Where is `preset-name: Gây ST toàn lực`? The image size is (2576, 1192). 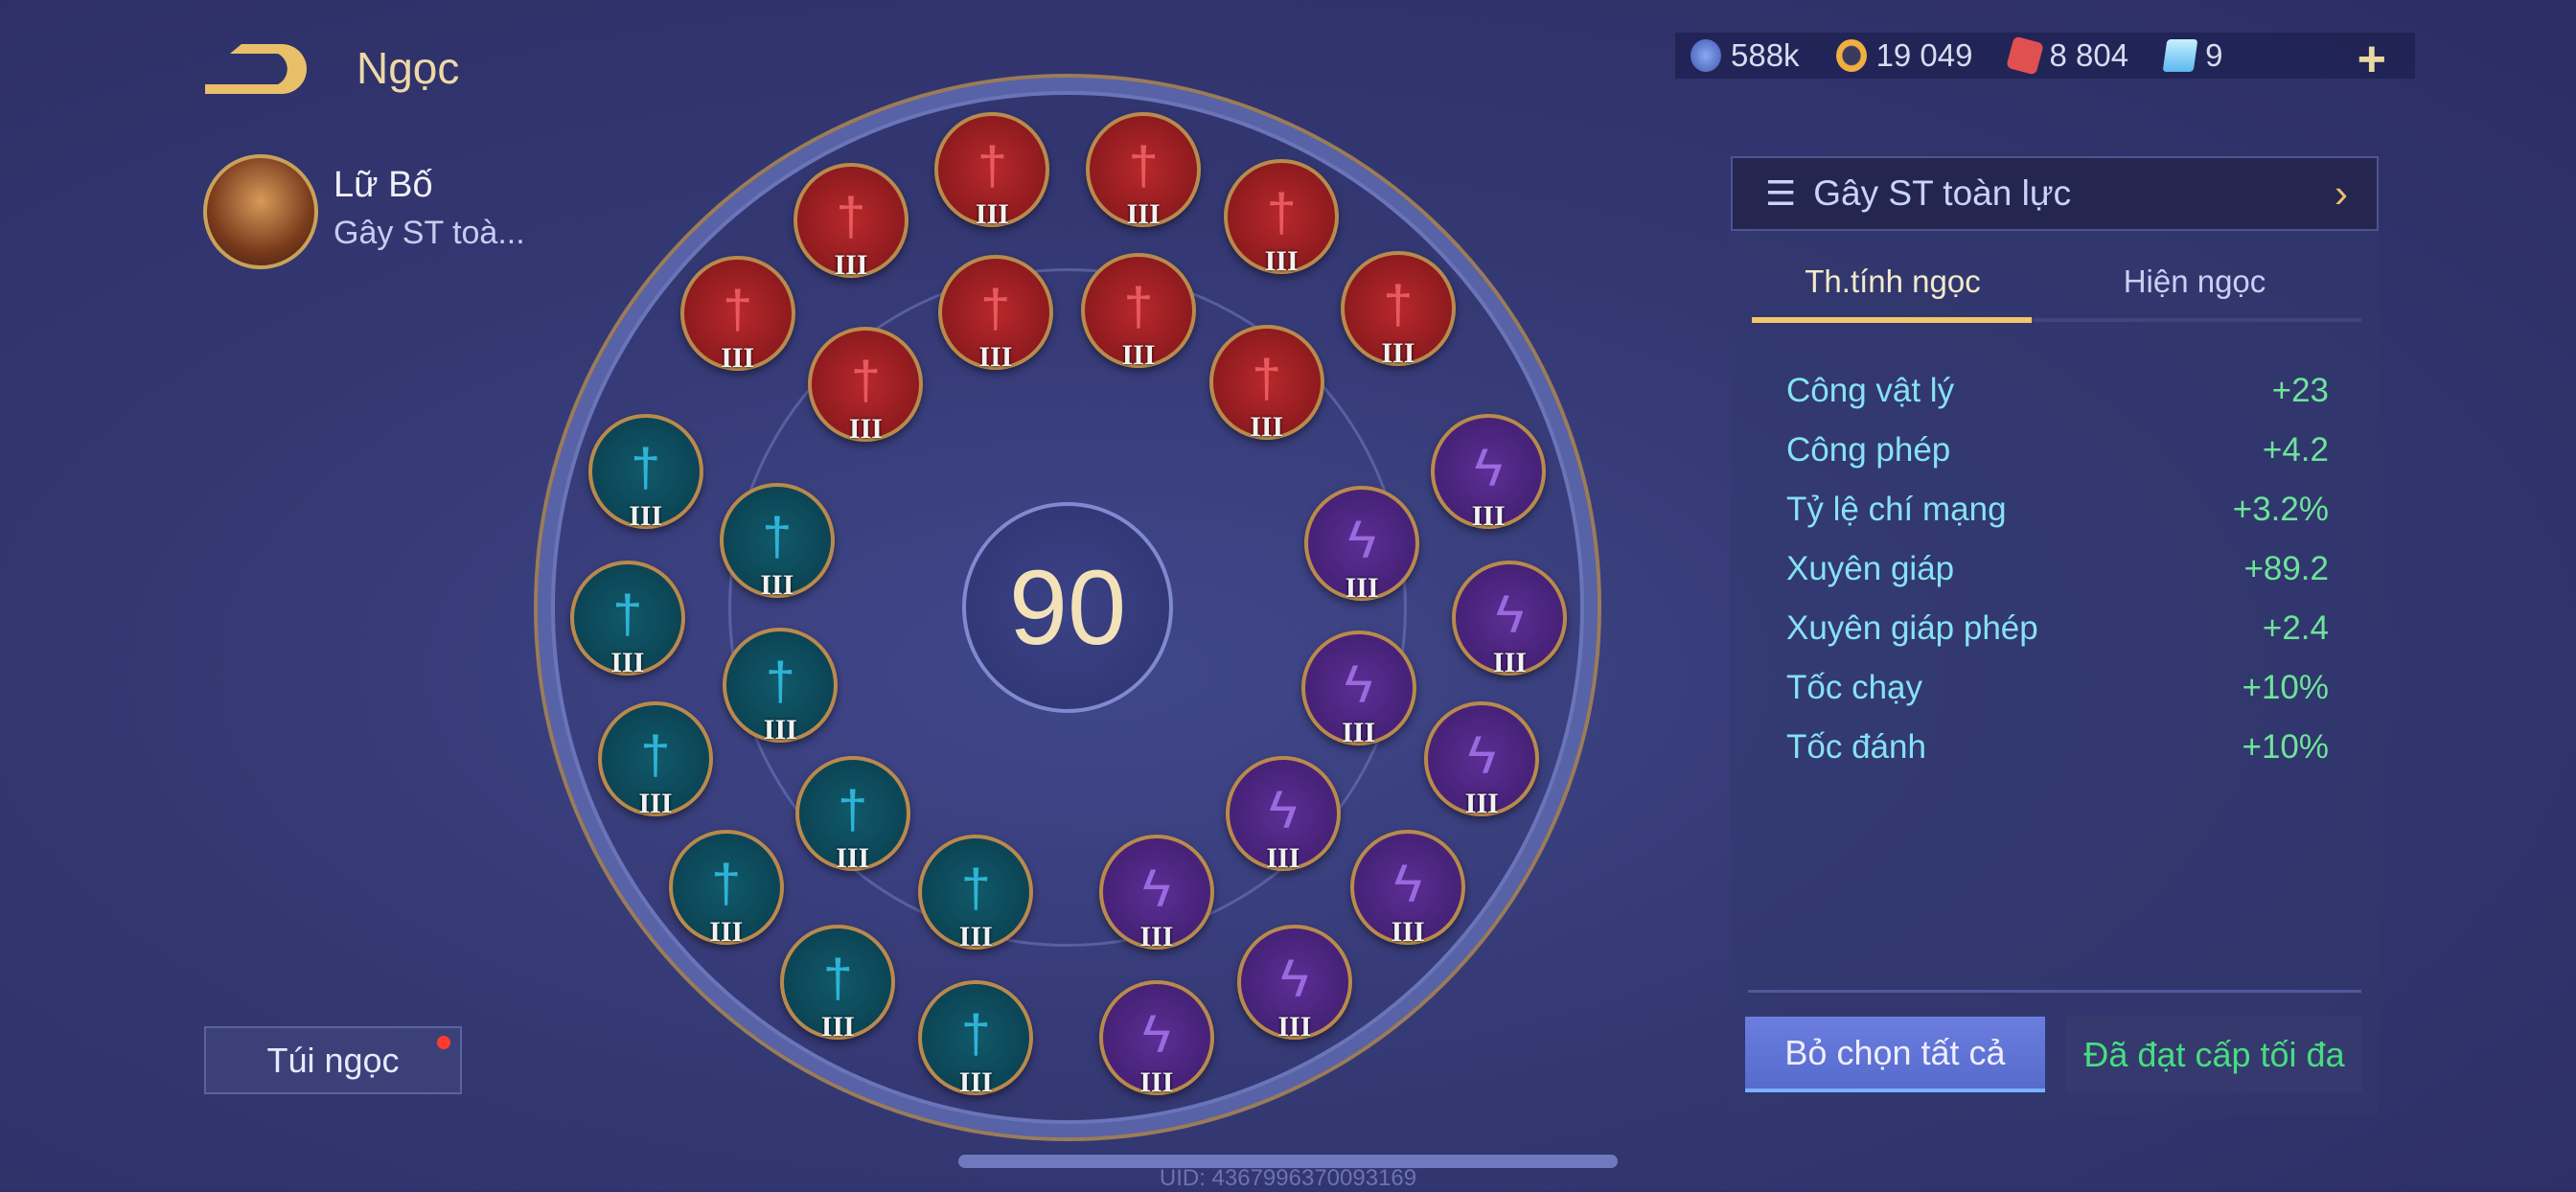
preset-name: Gây ST toàn lực is located at coordinates (1942, 193).